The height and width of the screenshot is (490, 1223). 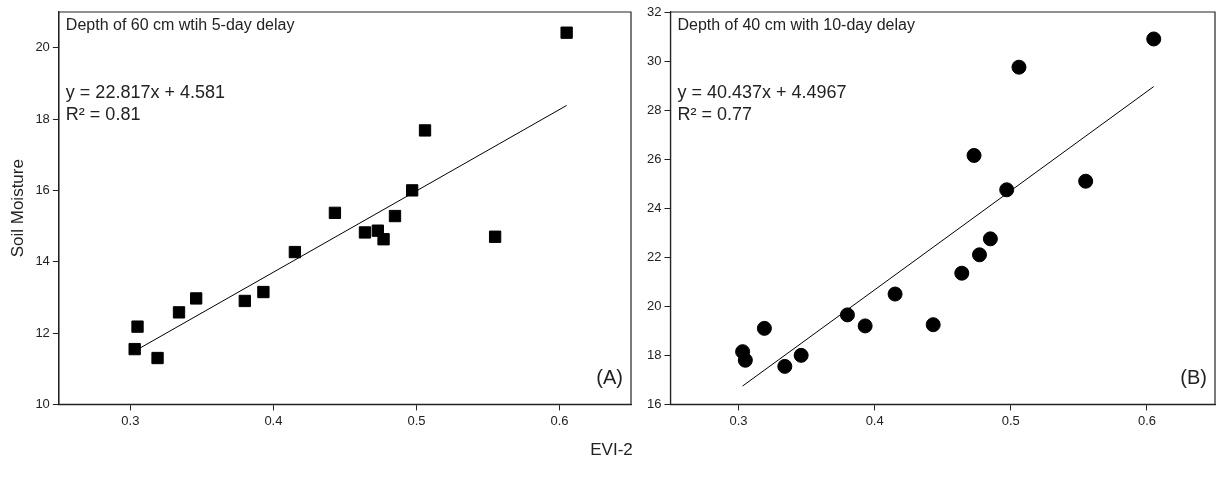 I want to click on y-tick-label: 10, so click(x=42, y=403).